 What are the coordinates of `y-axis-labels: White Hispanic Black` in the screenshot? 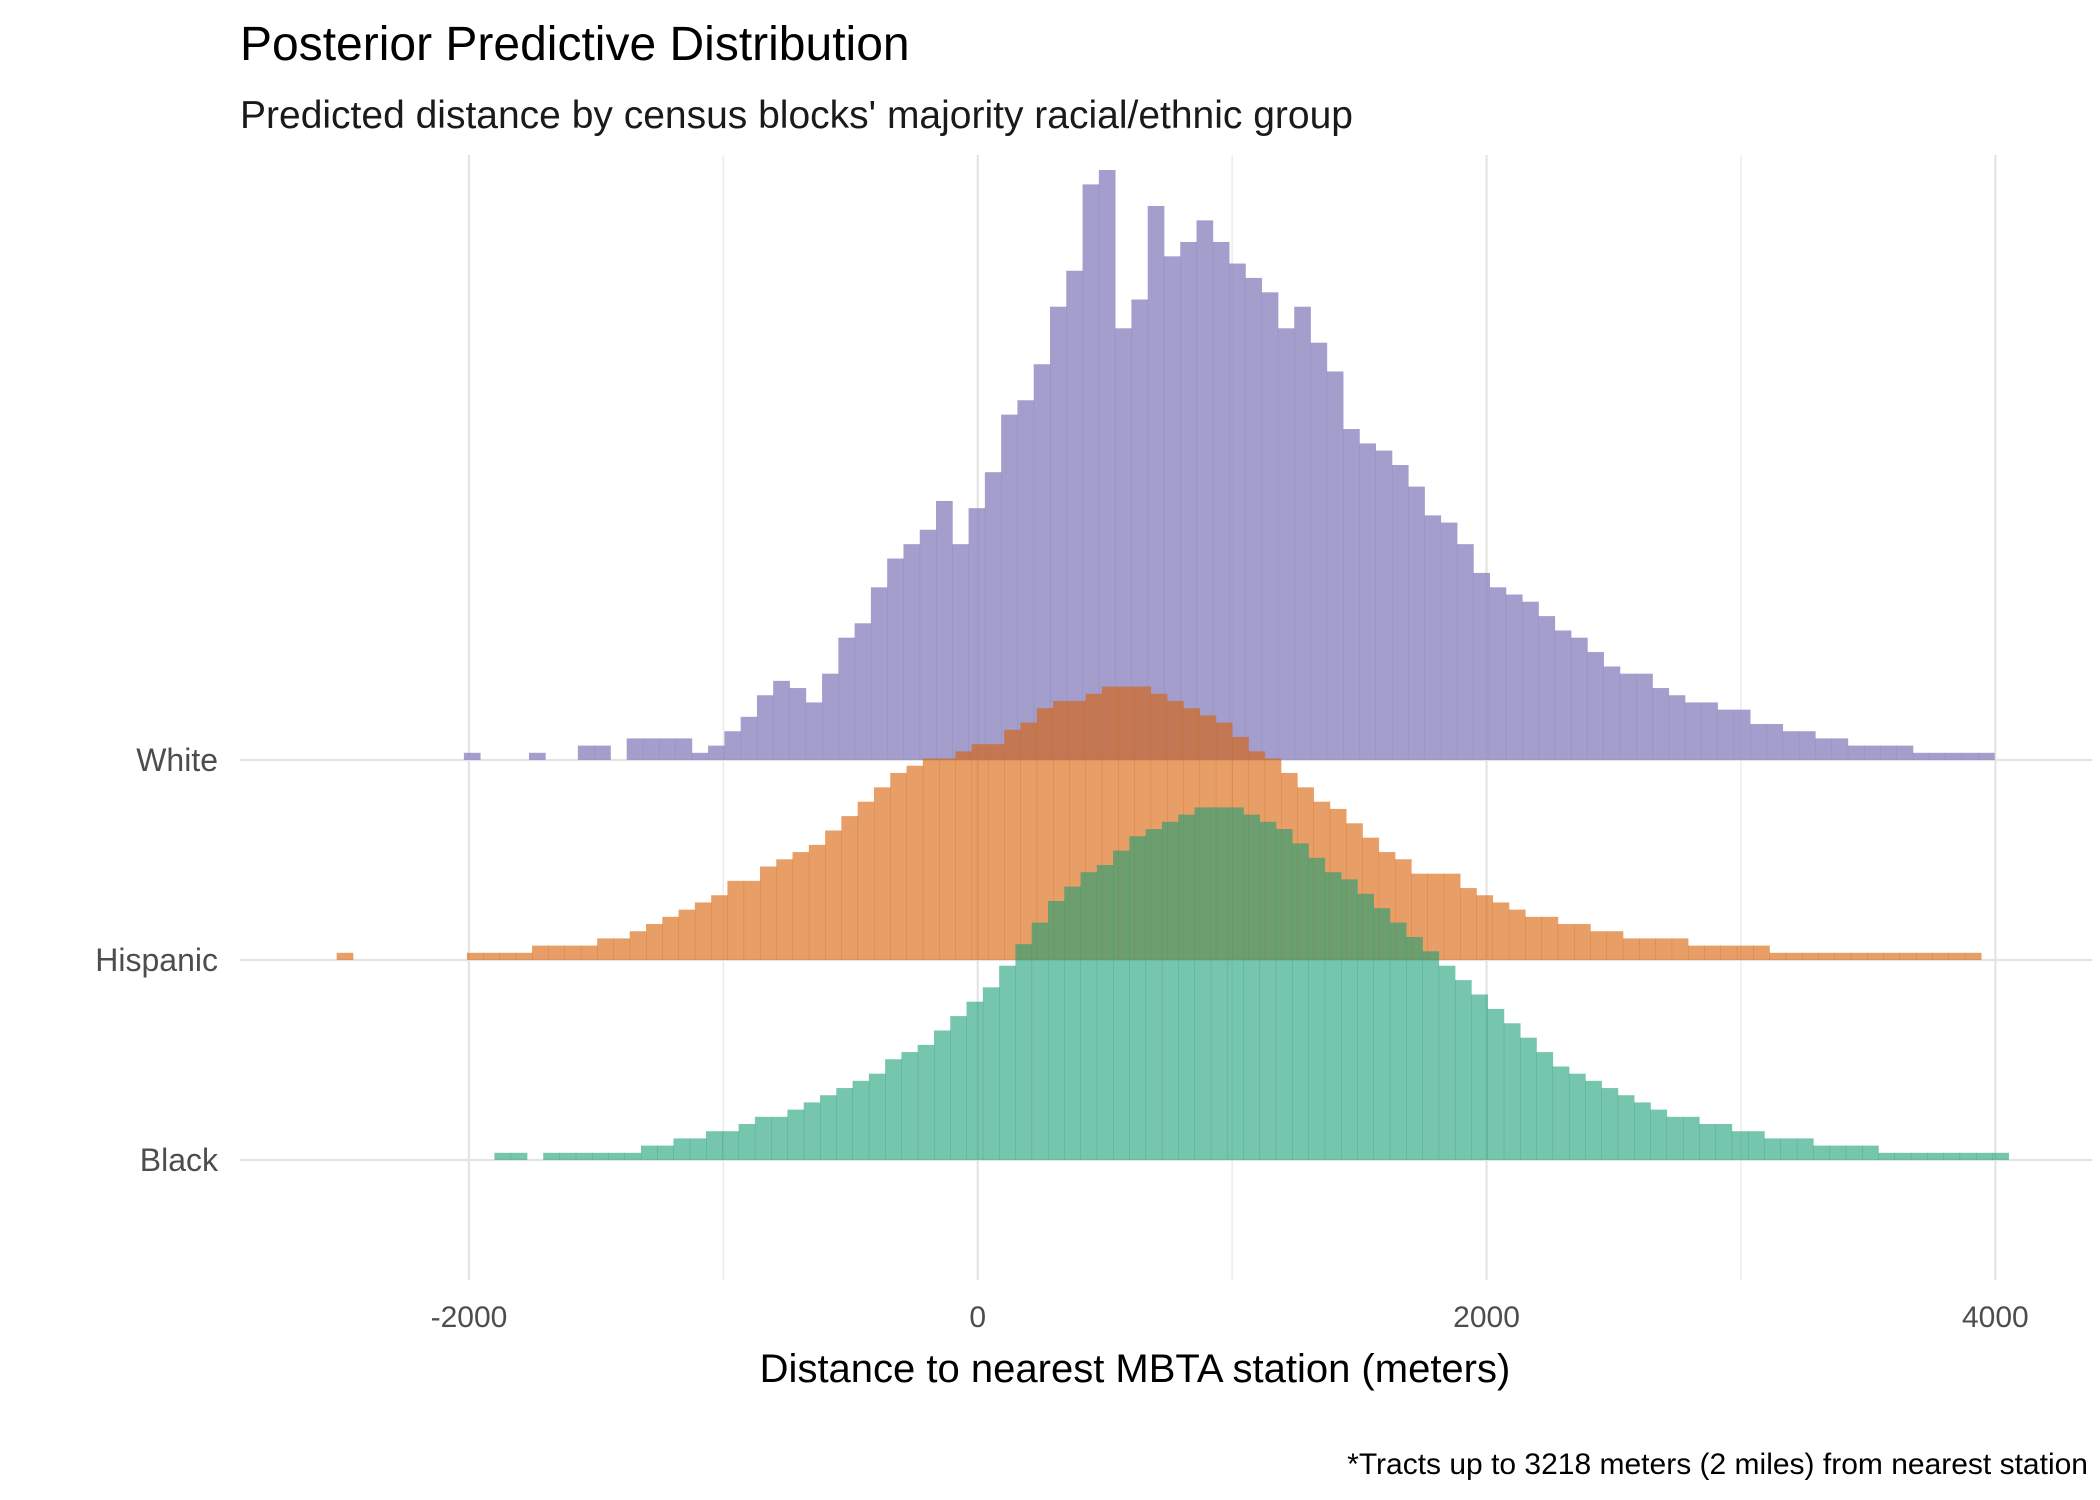 It's located at (157, 960).